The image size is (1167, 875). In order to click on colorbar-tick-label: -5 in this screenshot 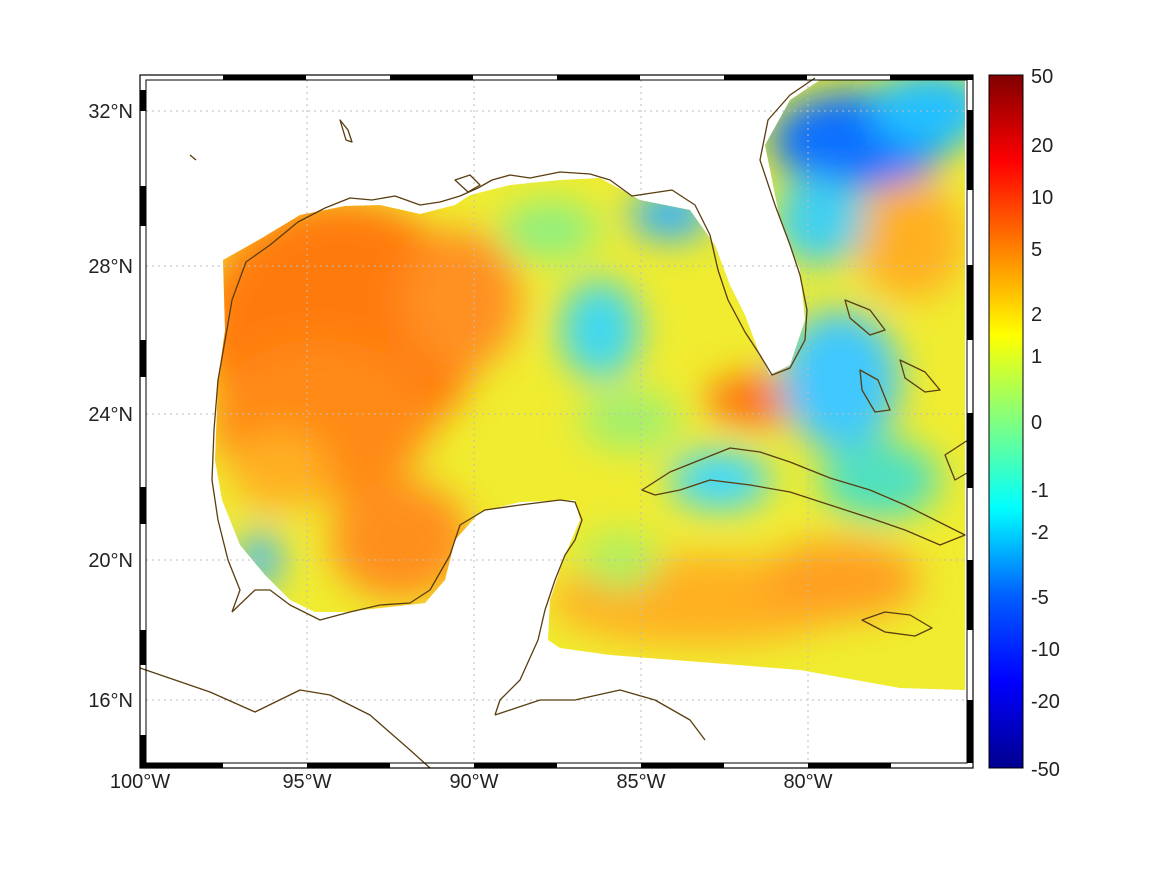, I will do `click(1040, 598)`.